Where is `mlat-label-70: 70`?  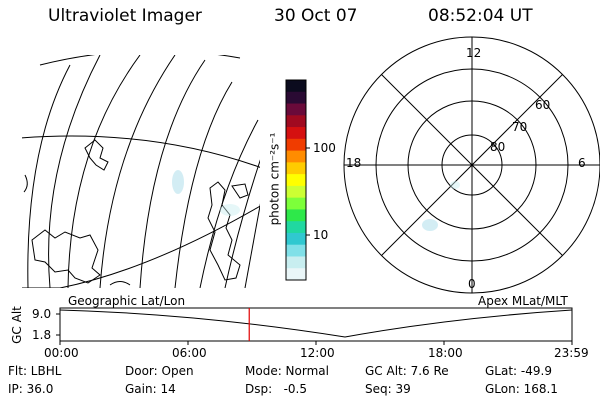 mlat-label-70: 70 is located at coordinates (520, 127).